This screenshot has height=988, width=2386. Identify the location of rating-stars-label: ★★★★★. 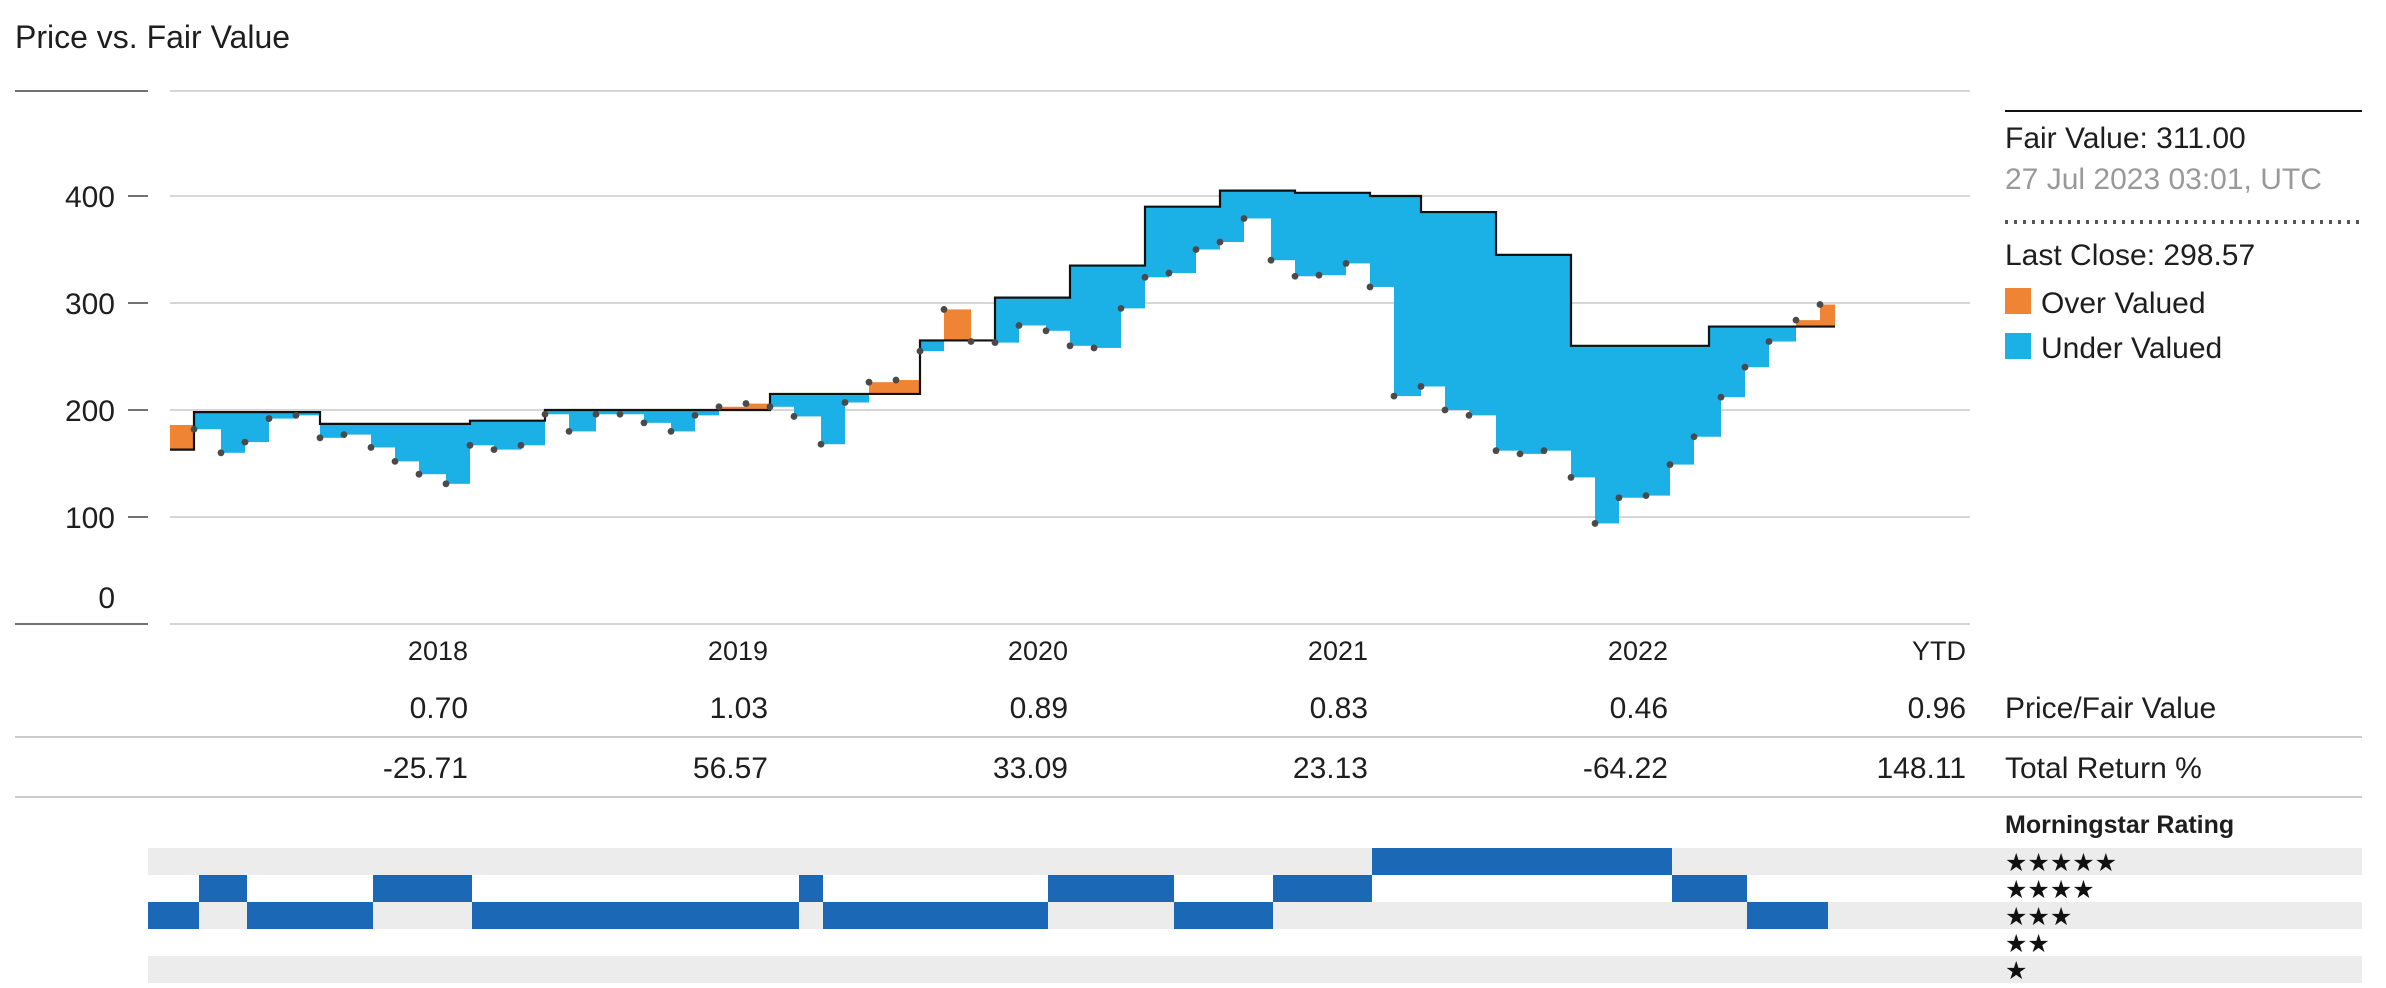
(2061, 863).